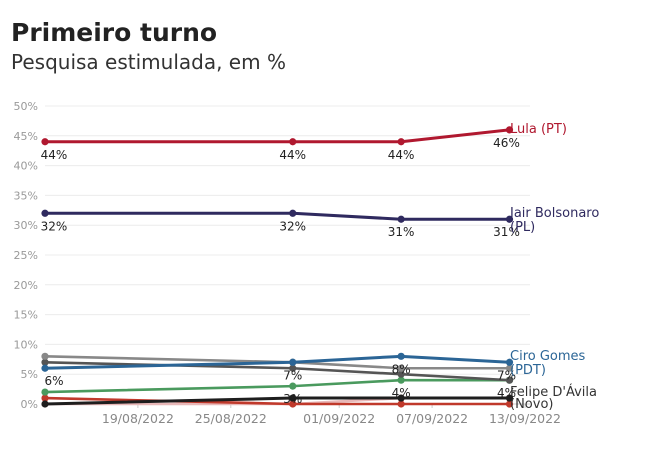  I want to click on series-label: (Novo), so click(531, 404).